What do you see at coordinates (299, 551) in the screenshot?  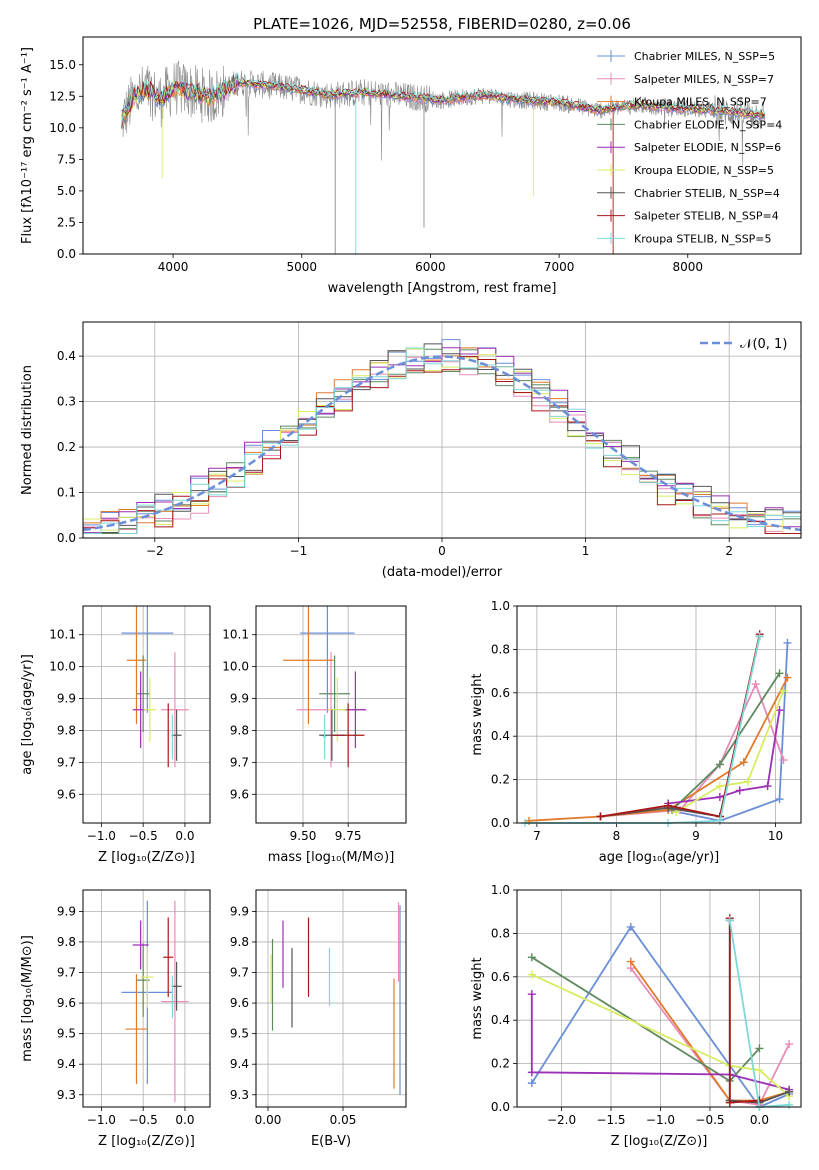 I see `x-tick-label: −1` at bounding box center [299, 551].